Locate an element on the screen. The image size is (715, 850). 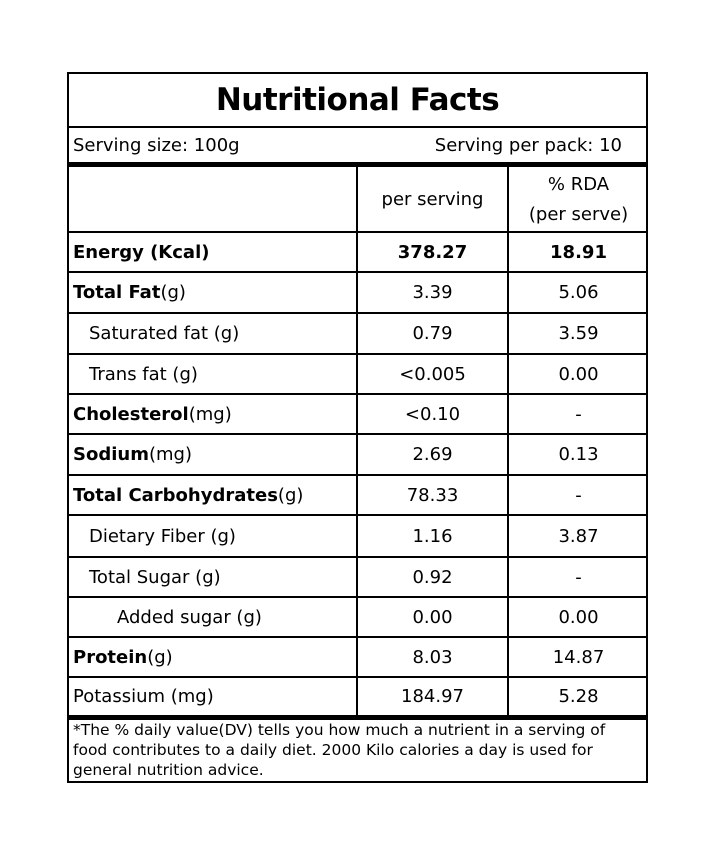
nutrient-label: Total Carbohydrates is located at coordinates (175, 495).